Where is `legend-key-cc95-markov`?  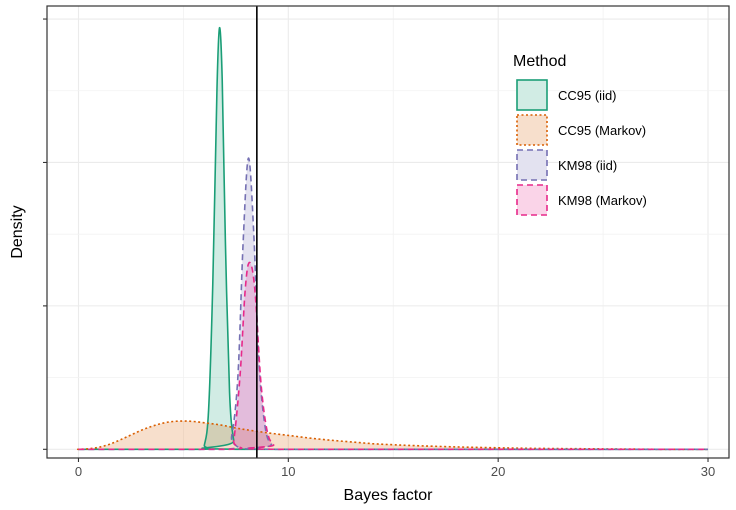
legend-key-cc95-markov is located at coordinates (532, 130).